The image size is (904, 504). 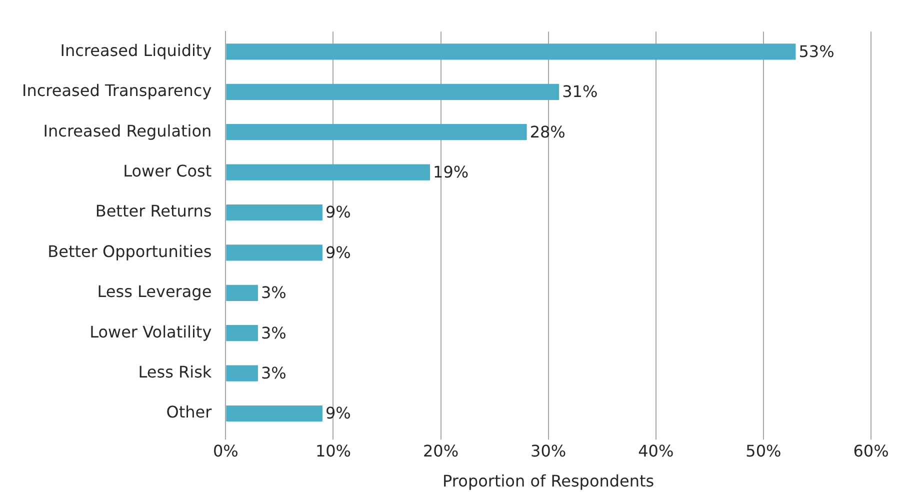 What do you see at coordinates (441, 450) in the screenshot?
I see `x-tick-label: 20%` at bounding box center [441, 450].